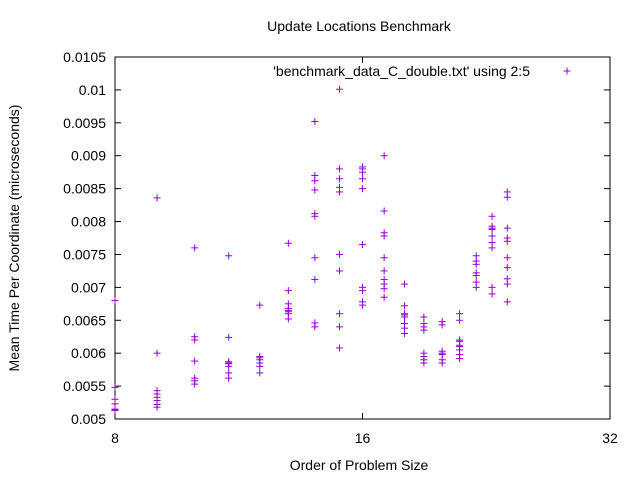 The height and width of the screenshot is (480, 640). What do you see at coordinates (84, 320) in the screenshot?
I see `y-tick-label: 0.0065` at bounding box center [84, 320].